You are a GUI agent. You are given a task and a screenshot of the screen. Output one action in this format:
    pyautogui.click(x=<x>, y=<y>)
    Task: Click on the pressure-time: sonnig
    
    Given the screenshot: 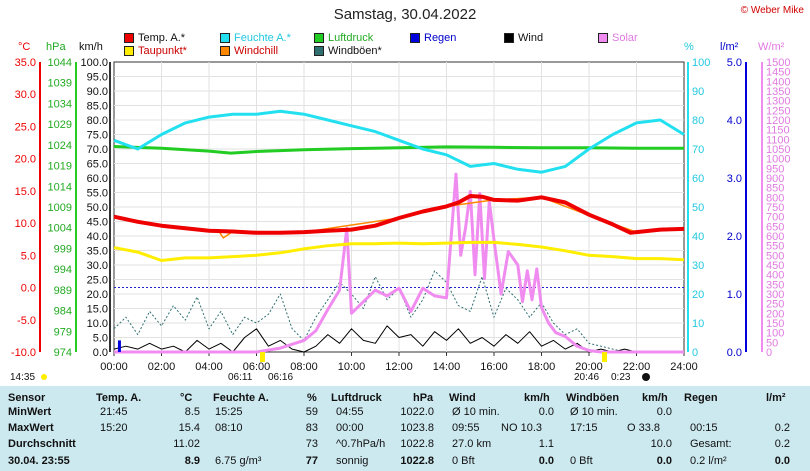 What is the action you would take?
    pyautogui.click(x=352, y=461)
    